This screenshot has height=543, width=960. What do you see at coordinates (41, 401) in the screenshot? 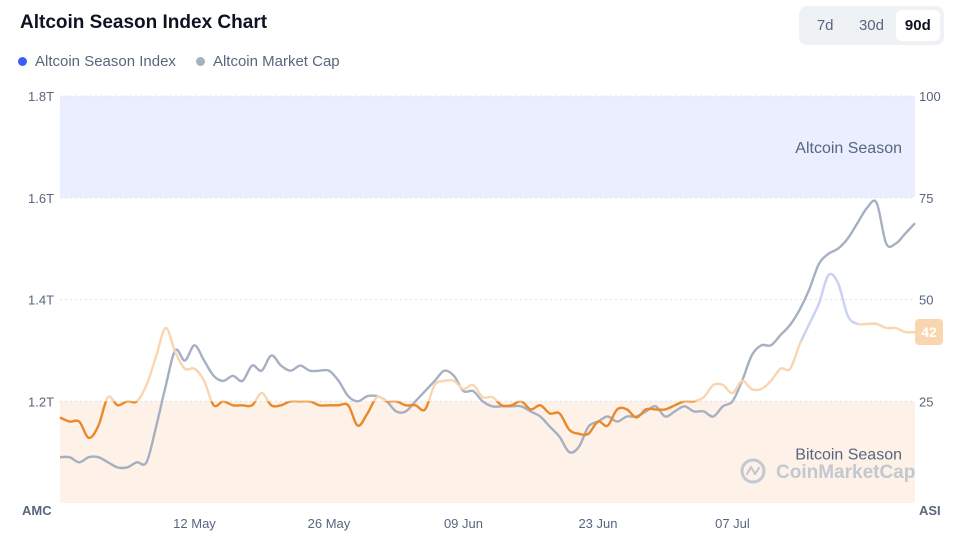
I see `left-axis-tick-label: 1.2T` at bounding box center [41, 401].